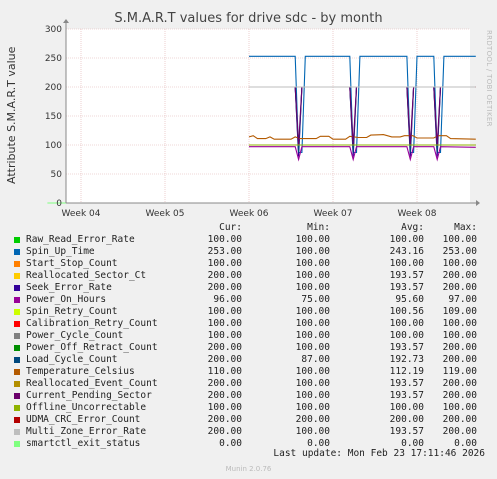  I want to click on legend-row: Spin_Retry_Count 100.00 100.00 100.56 109.00, so click(247, 312).